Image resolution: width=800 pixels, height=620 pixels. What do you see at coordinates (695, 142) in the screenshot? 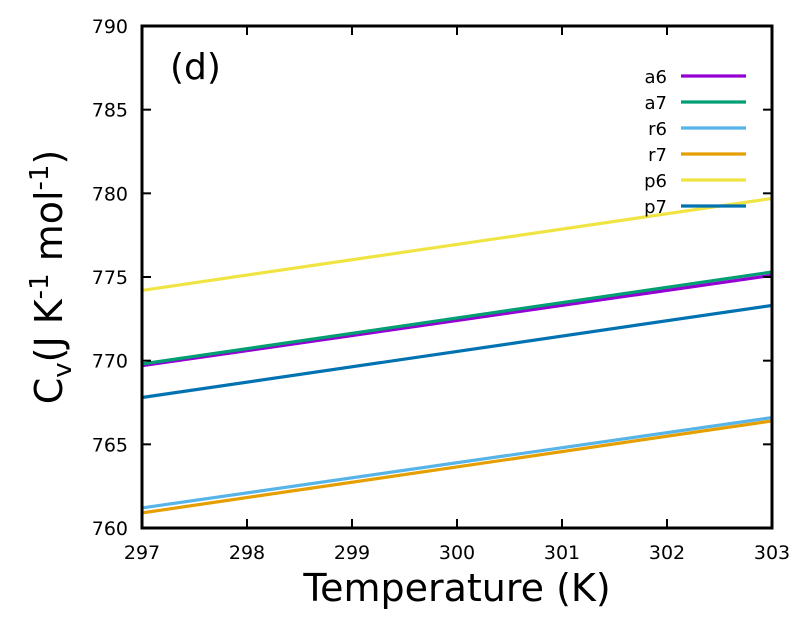
I see `legend: a6 a7 r6 r7 p6 p7` at bounding box center [695, 142].